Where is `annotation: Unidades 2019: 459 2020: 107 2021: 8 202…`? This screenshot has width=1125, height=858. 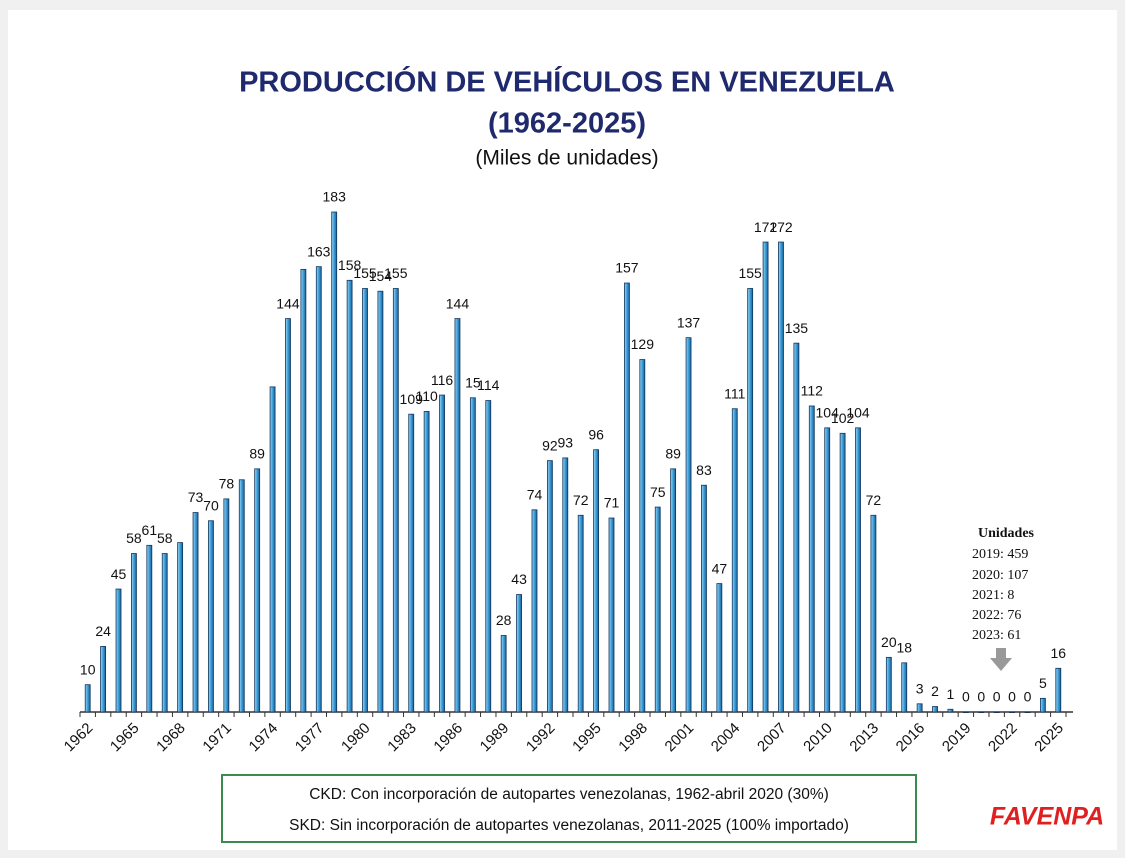
annotation: Unidades 2019: 459 2020: 107 2021: 8 202… is located at coordinates (1003, 584).